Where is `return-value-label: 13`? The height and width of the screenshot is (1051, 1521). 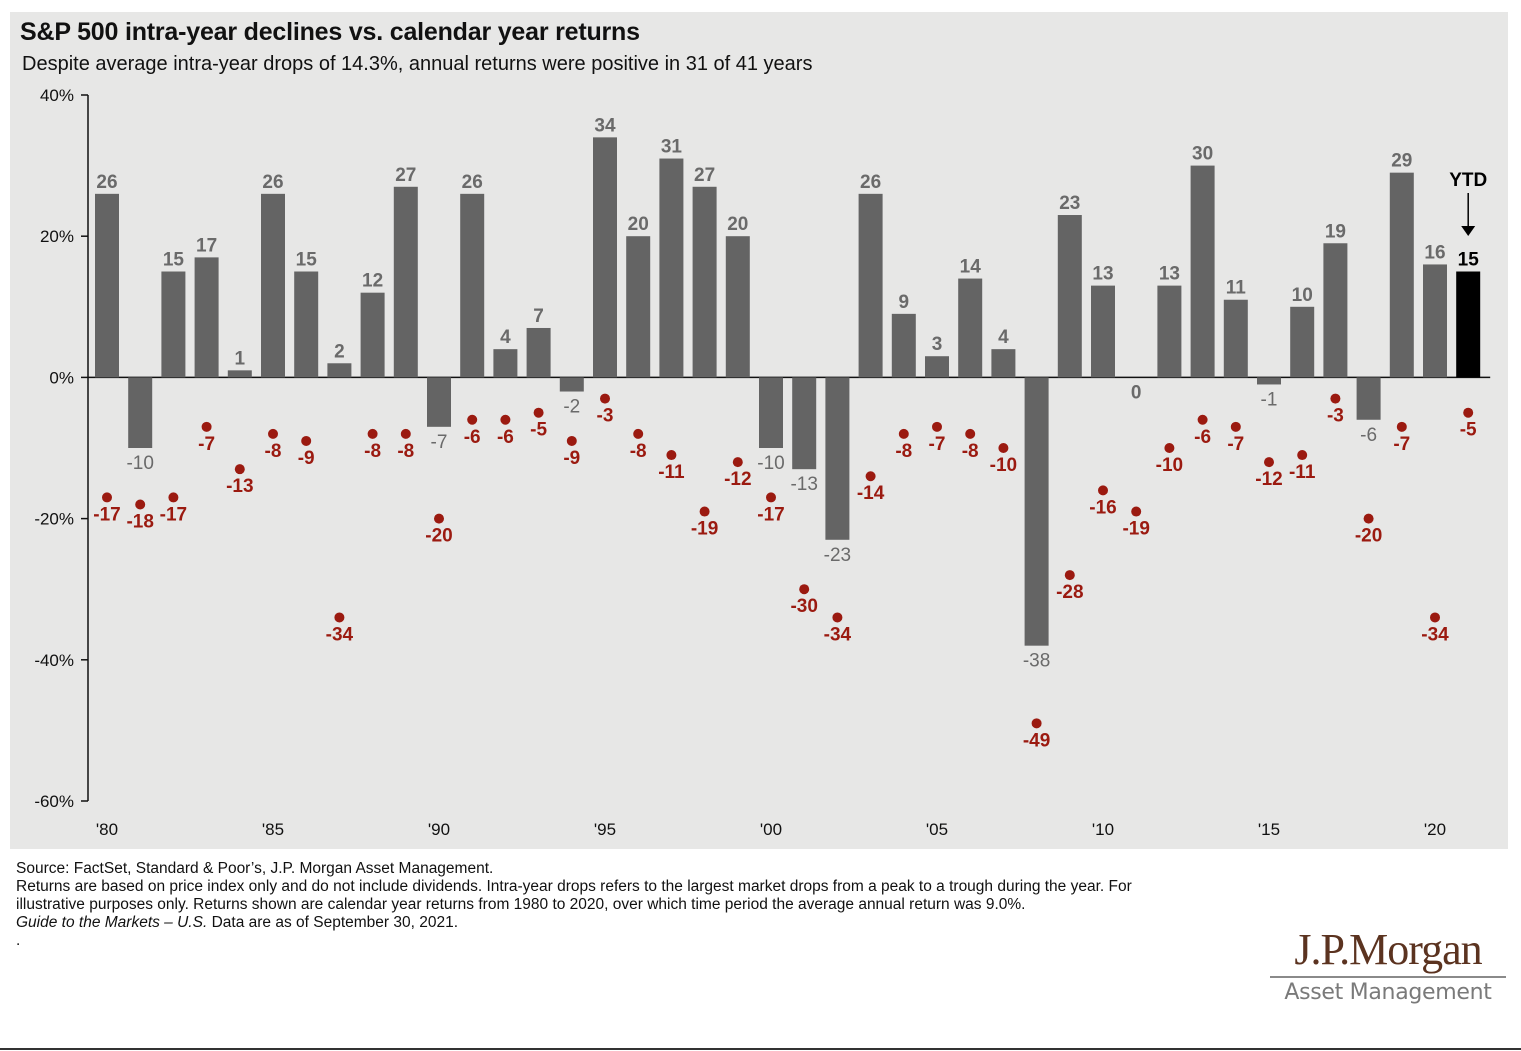
return-value-label: 13 is located at coordinates (1169, 274).